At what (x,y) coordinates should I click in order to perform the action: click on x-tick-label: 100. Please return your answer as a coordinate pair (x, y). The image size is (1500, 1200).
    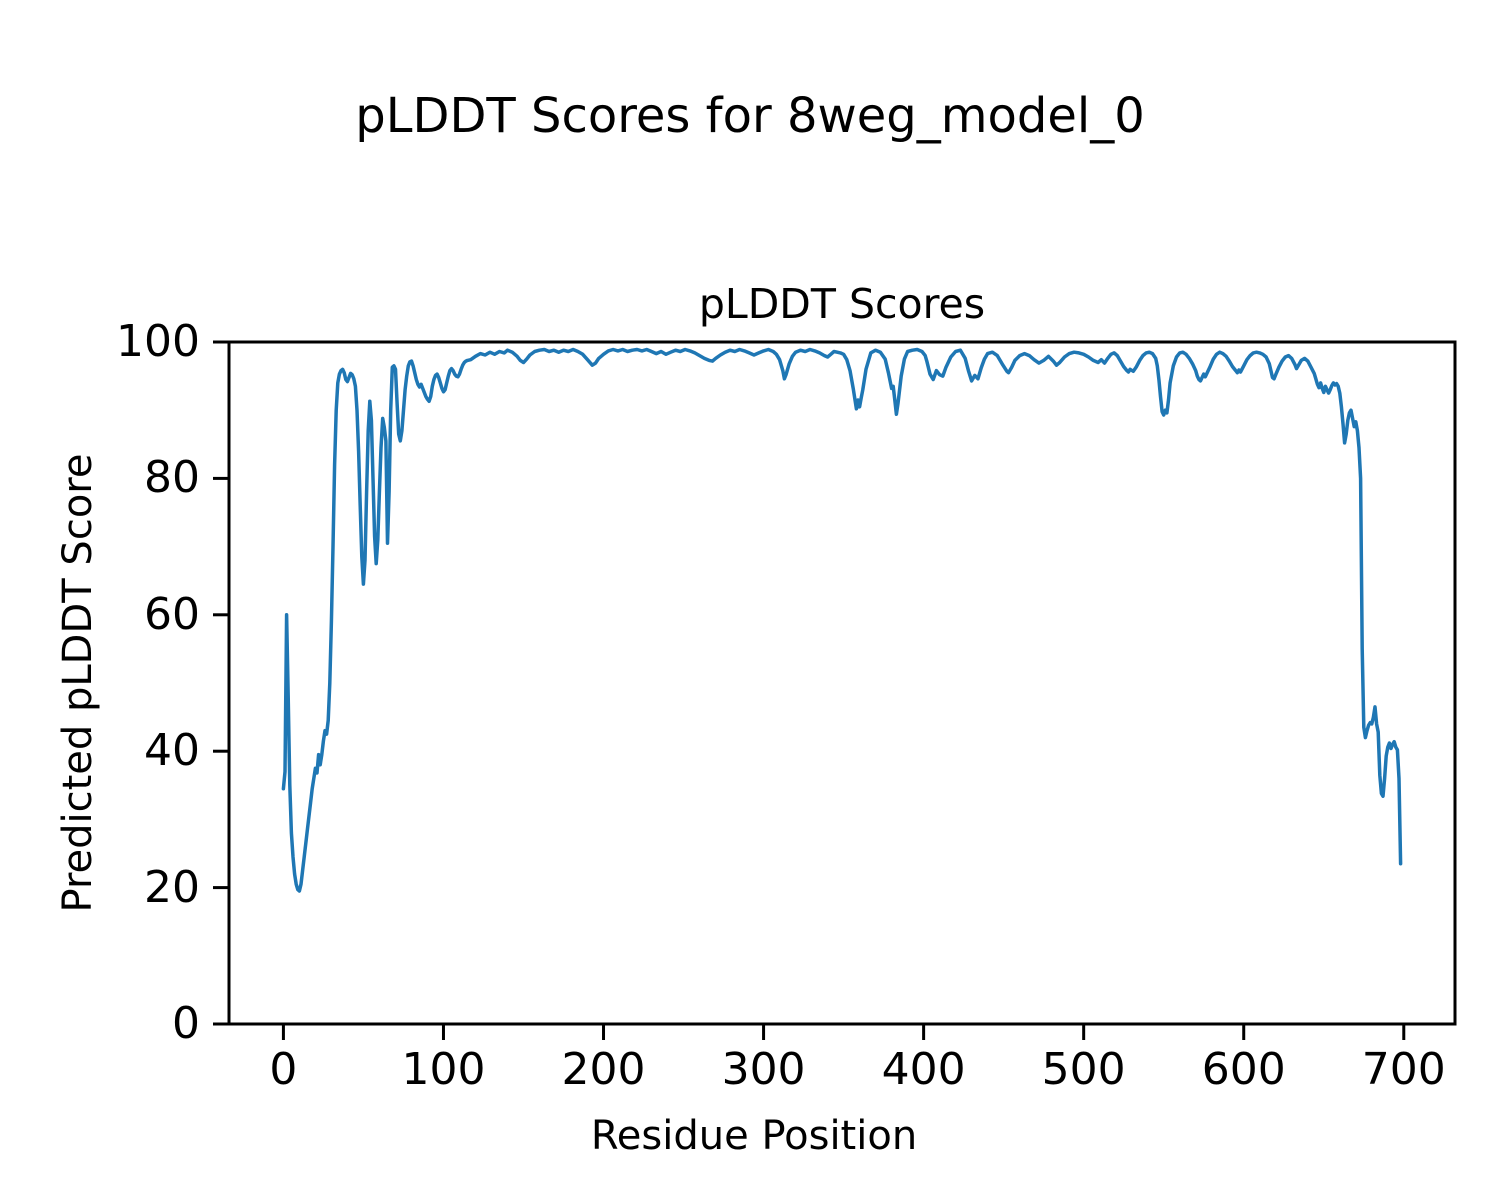
    Looking at the image, I should click on (443, 1069).